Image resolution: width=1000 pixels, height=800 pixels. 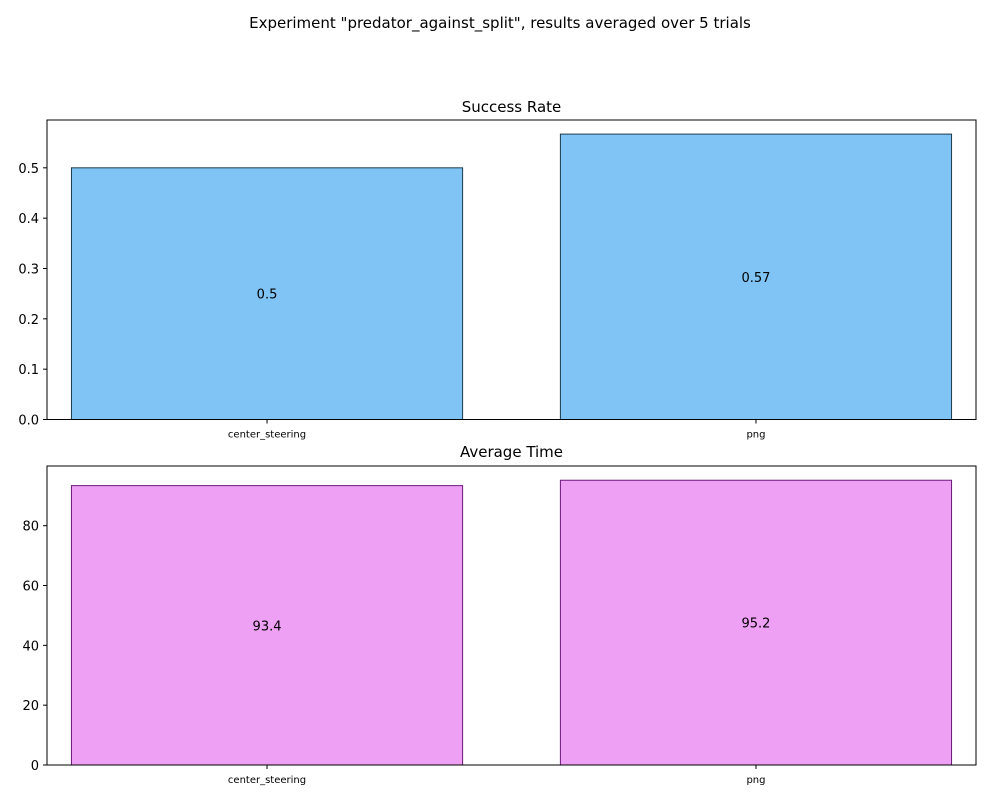 What do you see at coordinates (30, 587) in the screenshot?
I see `y-tick-label: 60` at bounding box center [30, 587].